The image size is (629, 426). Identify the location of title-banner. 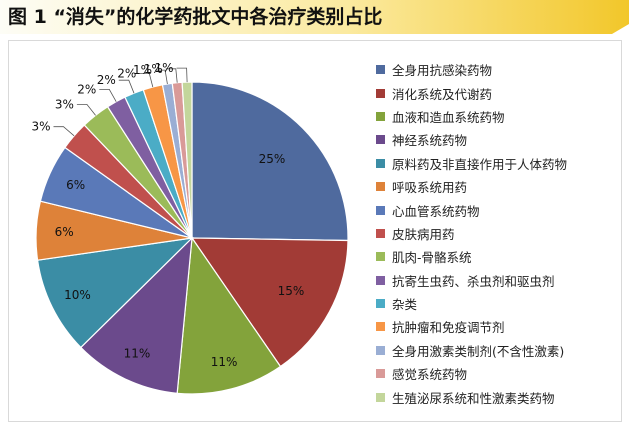
(314, 17).